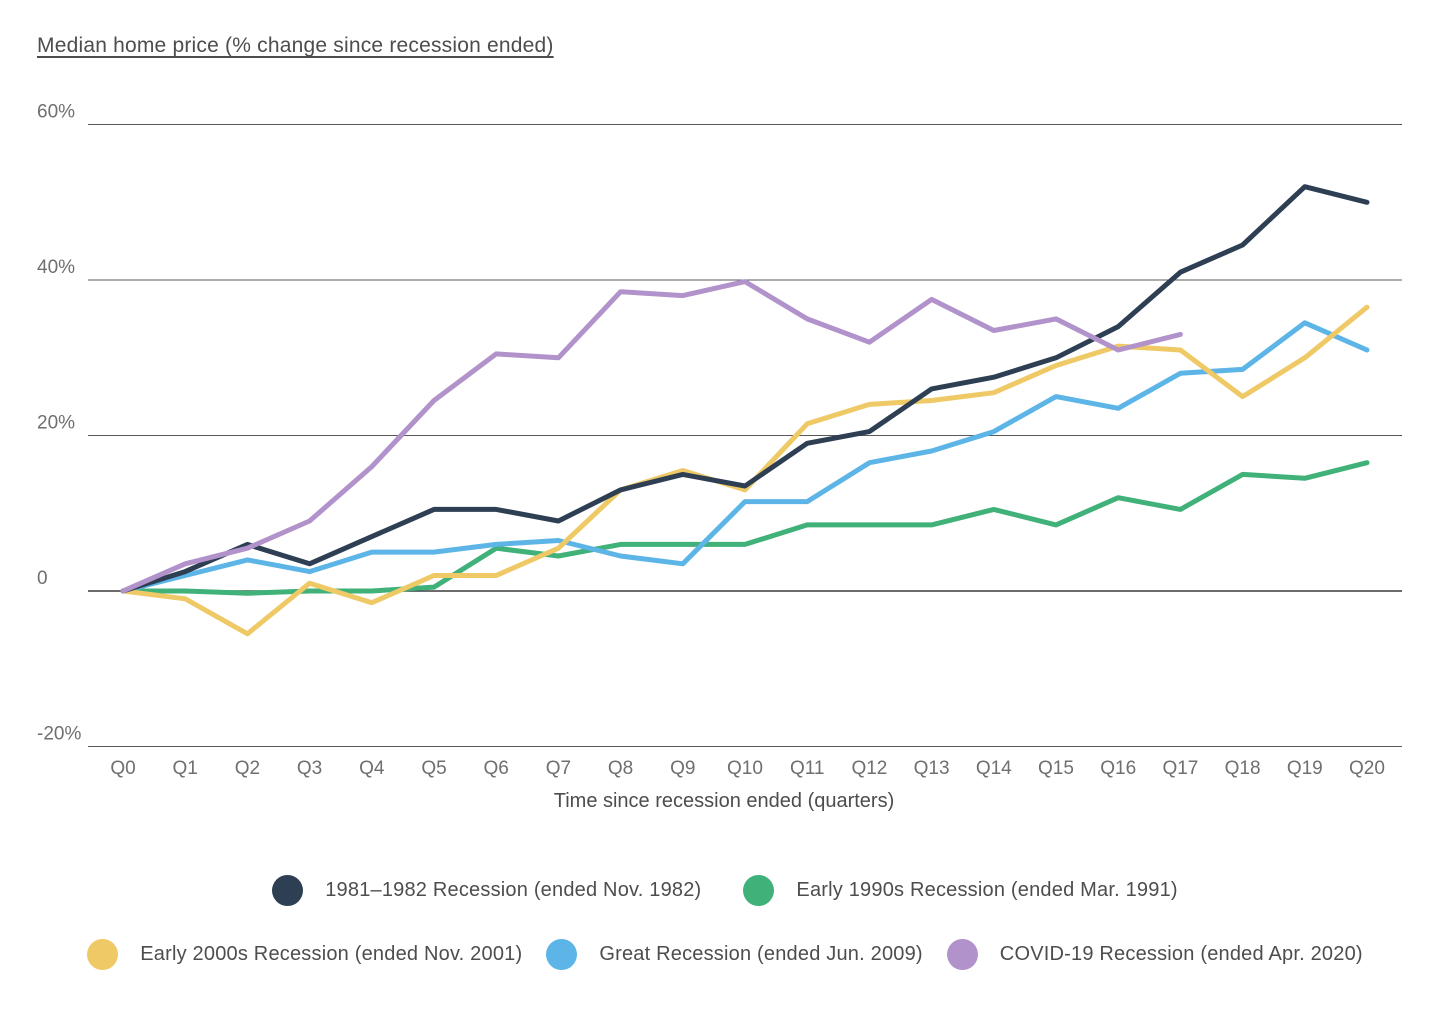 This screenshot has height=1012, width=1450. What do you see at coordinates (620, 768) in the screenshot?
I see `x-tick-label-Q8: Q8` at bounding box center [620, 768].